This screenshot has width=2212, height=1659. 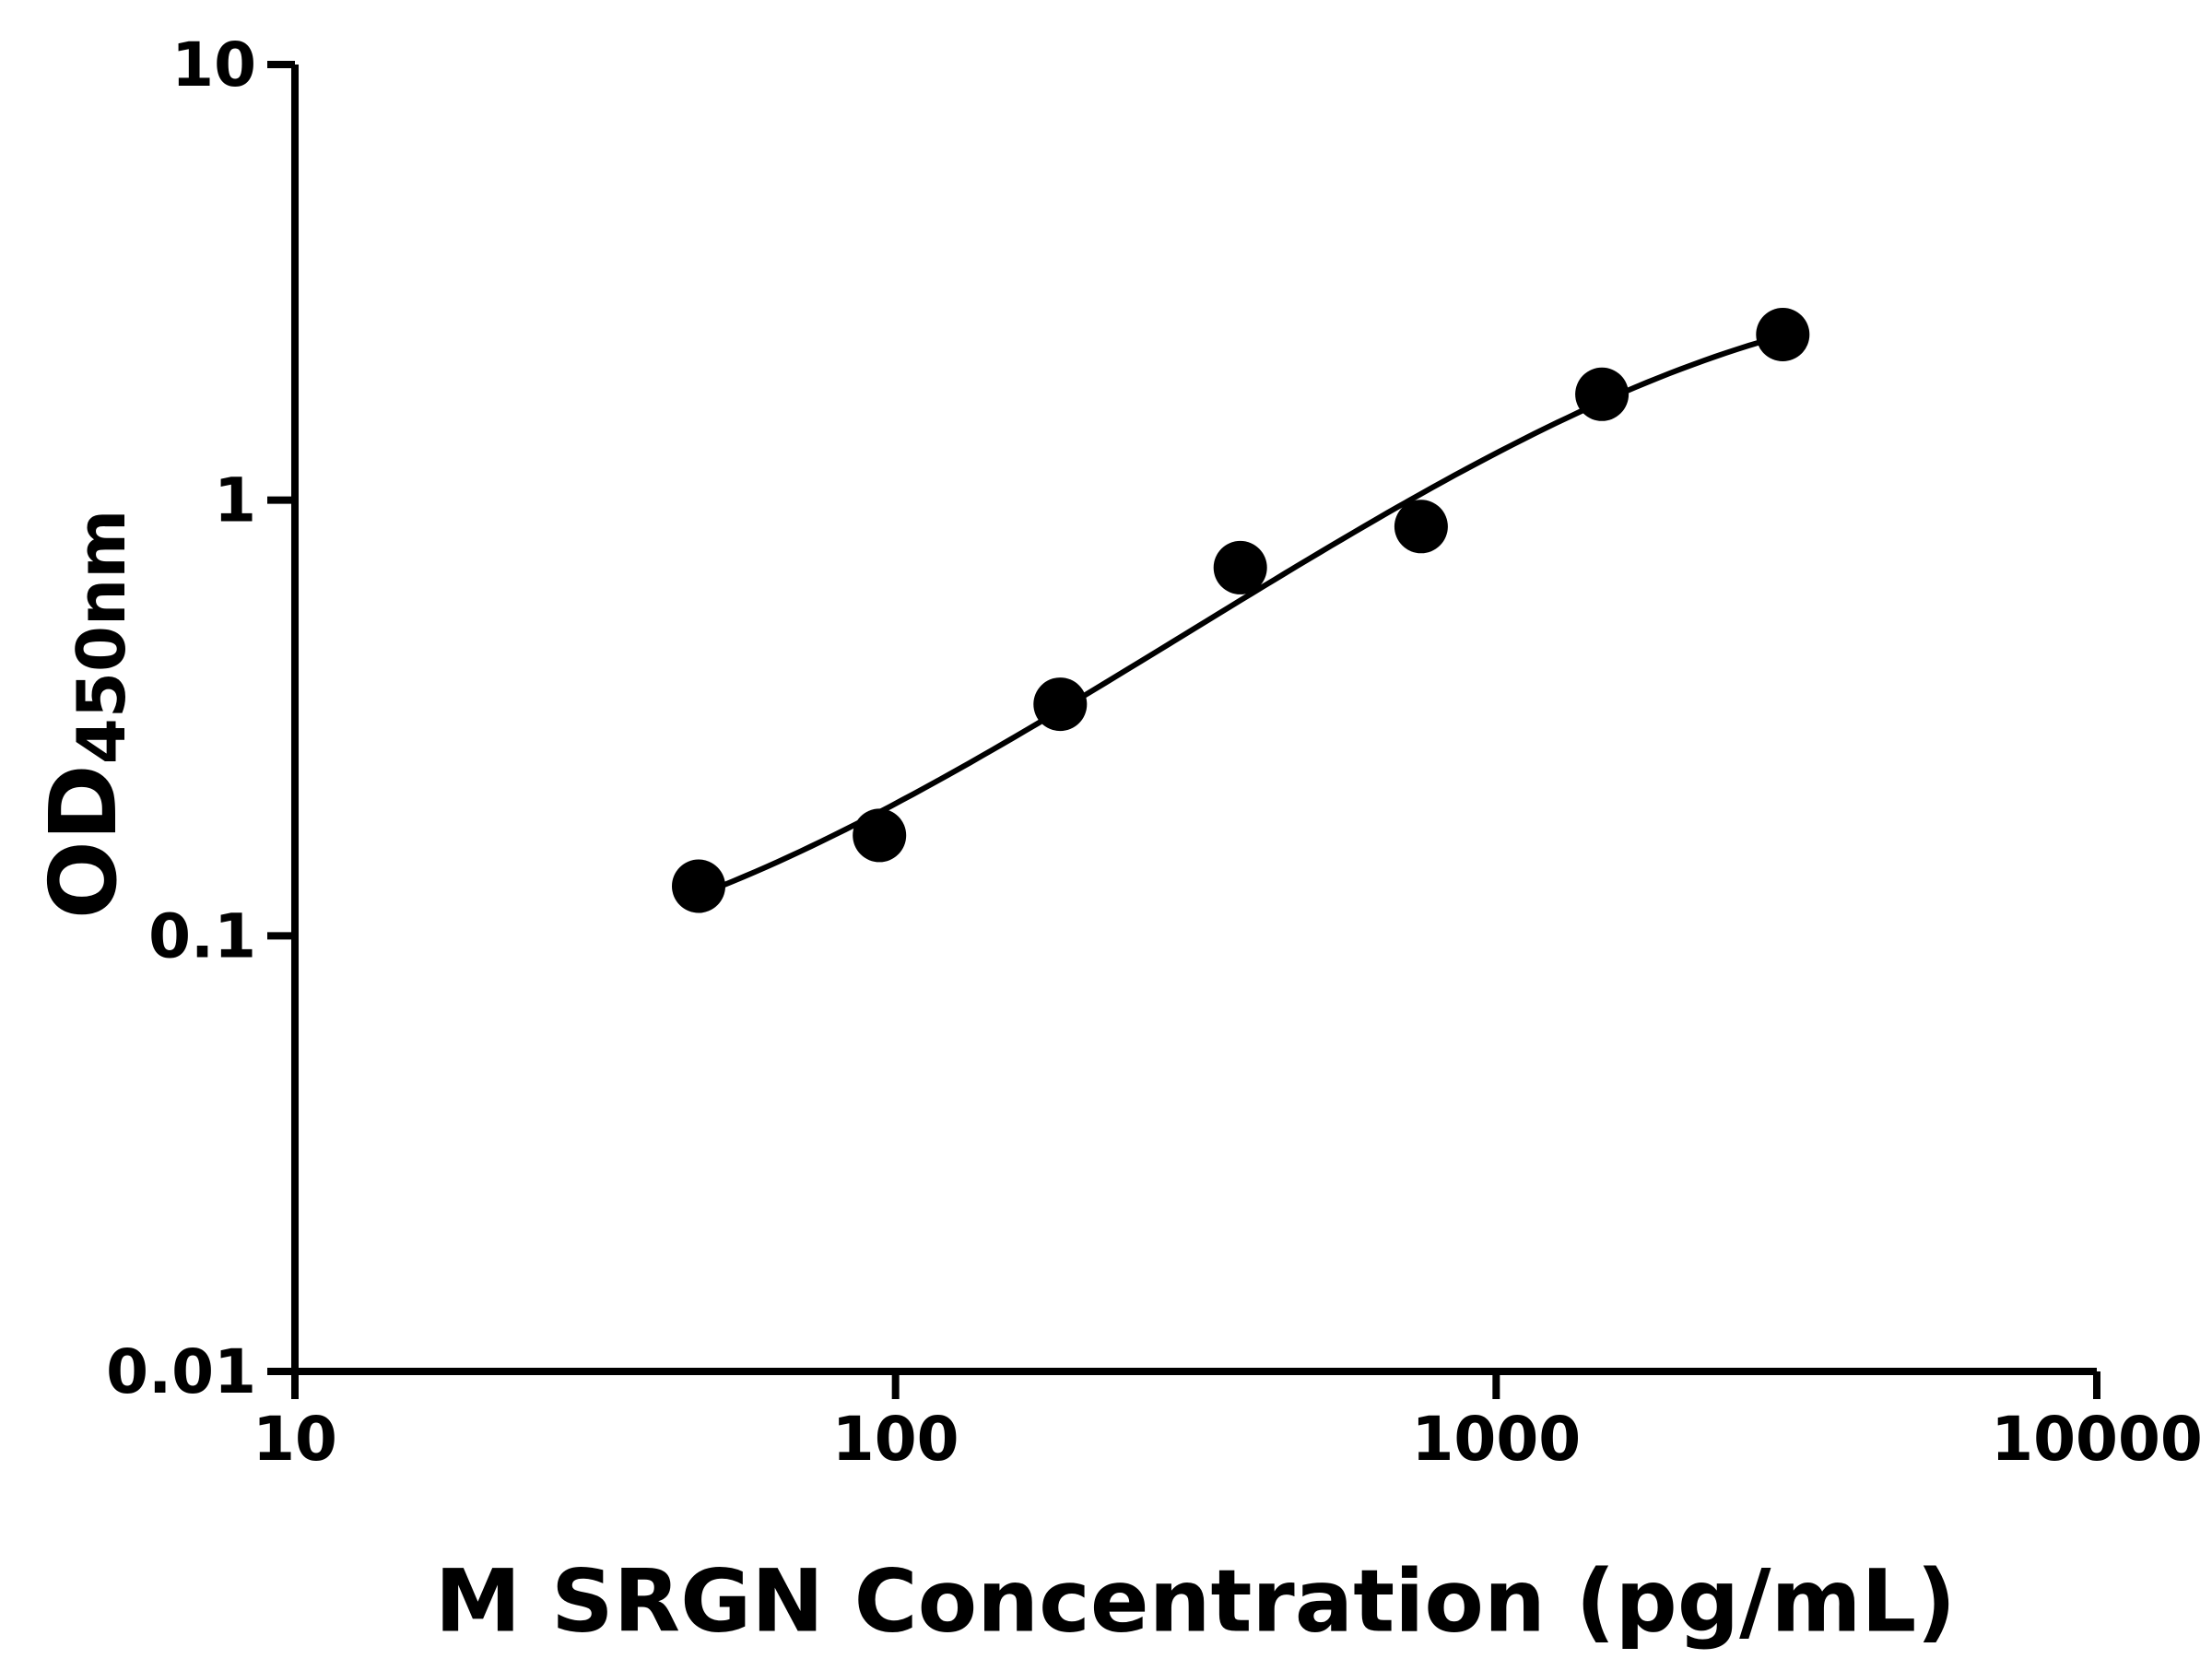 What do you see at coordinates (83, 842) in the screenshot?
I see `y-axis-title-main: OD` at bounding box center [83, 842].